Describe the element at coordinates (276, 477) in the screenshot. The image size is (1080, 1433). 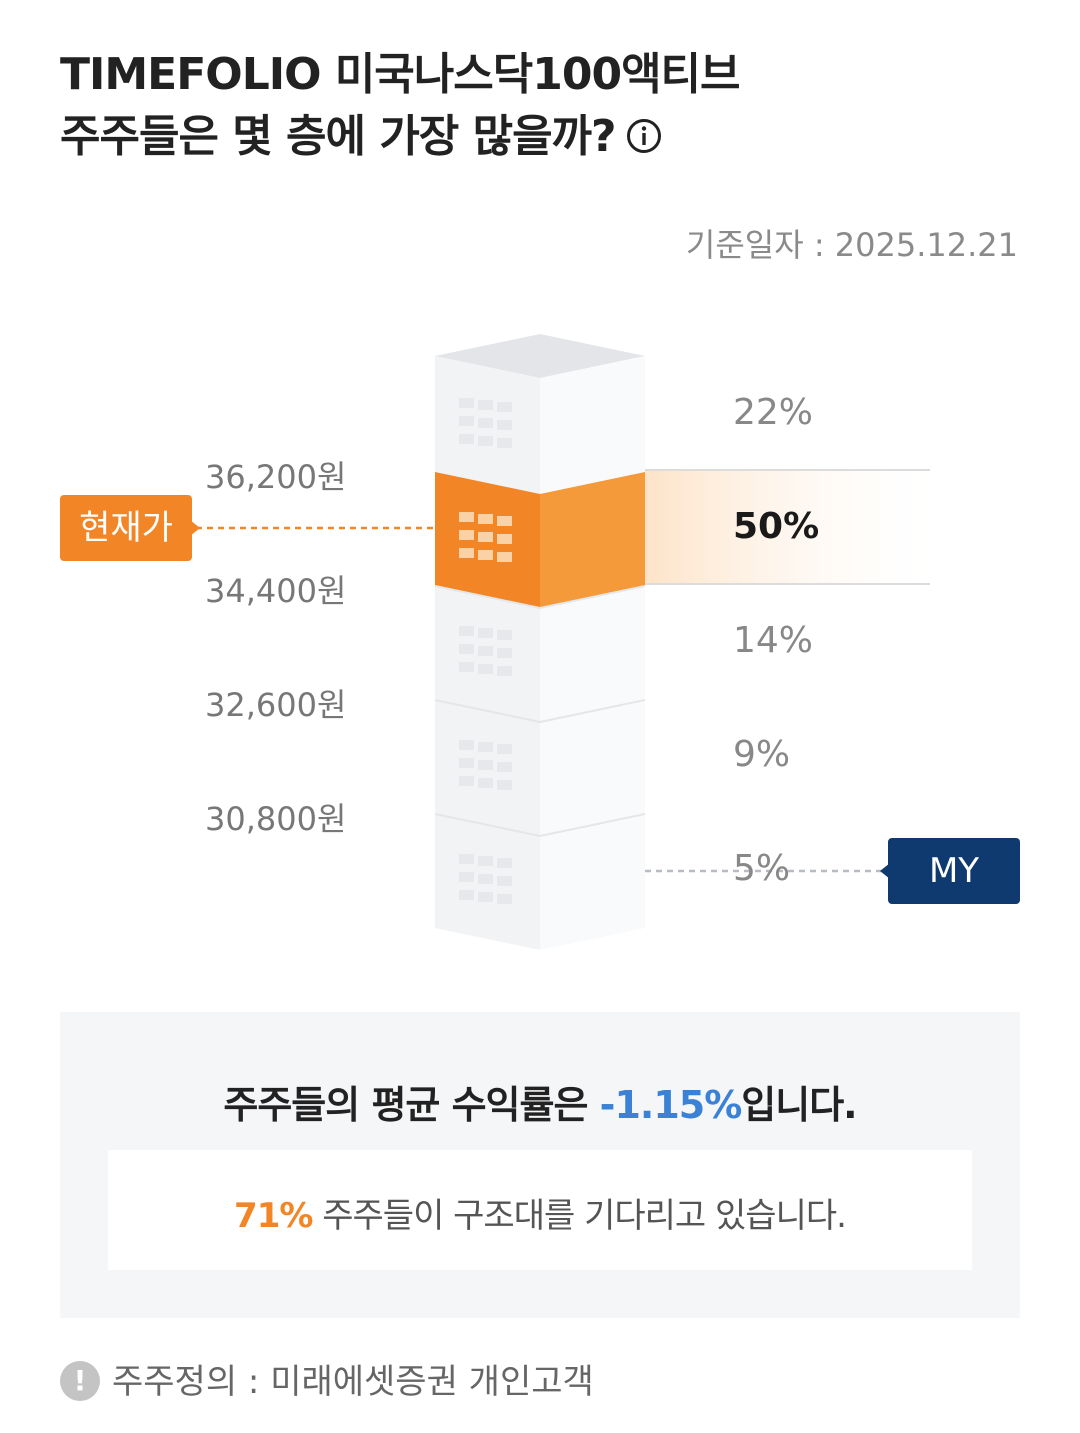
I see `price-level-label: 36,200원` at that location.